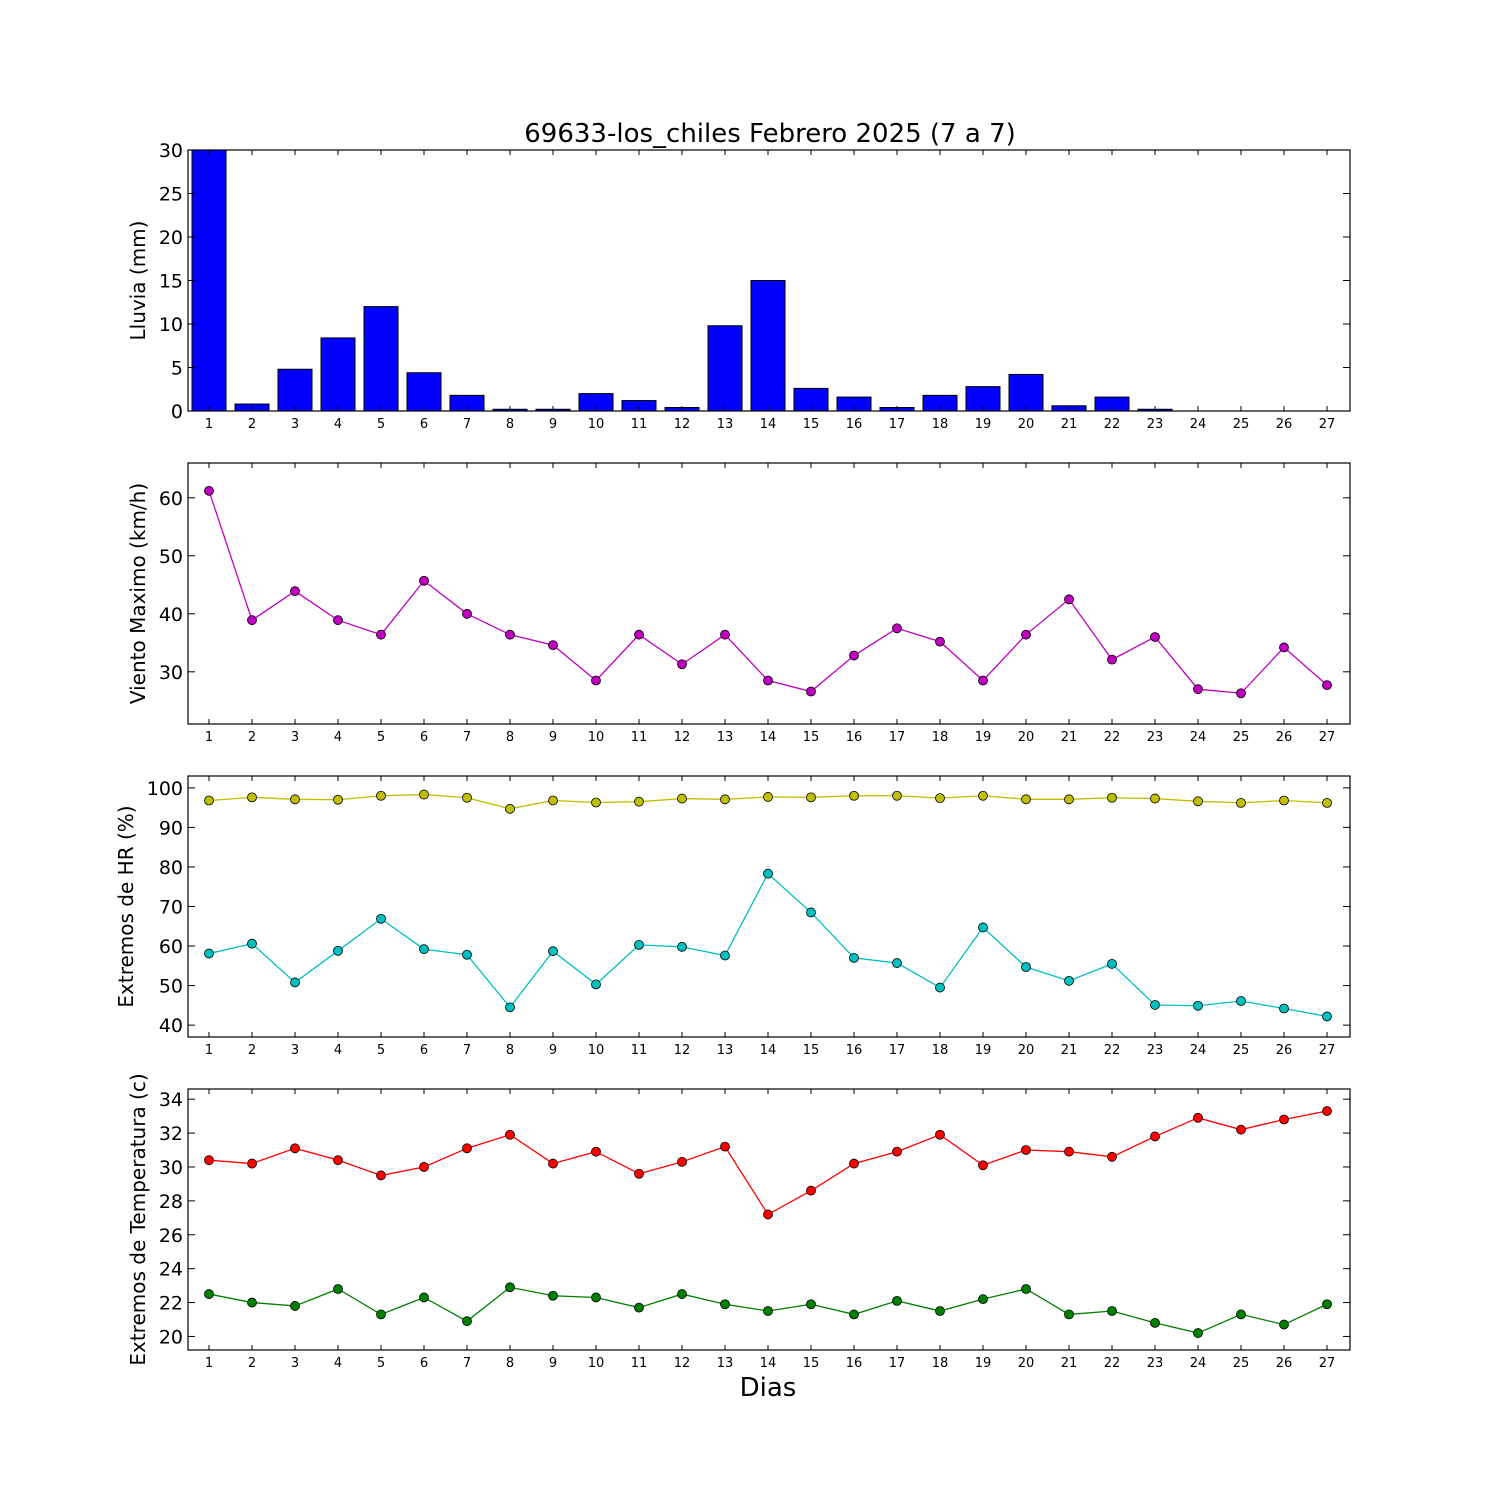 This screenshot has height=1500, width=1500. Describe the element at coordinates (639, 424) in the screenshot. I see `x-tick-label: 11` at that location.